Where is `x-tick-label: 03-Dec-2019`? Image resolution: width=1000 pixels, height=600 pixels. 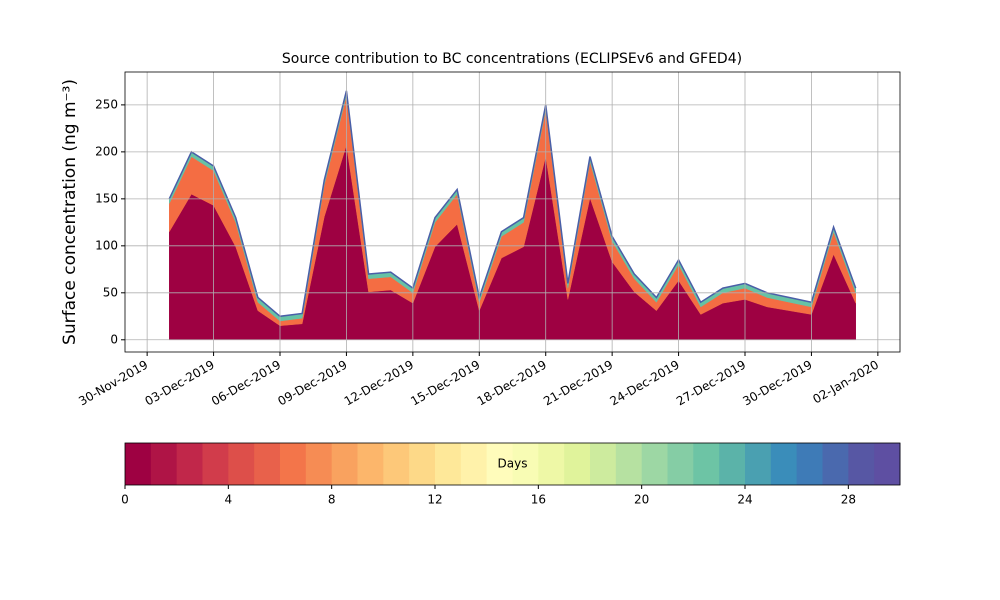
x-tick-label: 03-Dec-2019 is located at coordinates (180, 383).